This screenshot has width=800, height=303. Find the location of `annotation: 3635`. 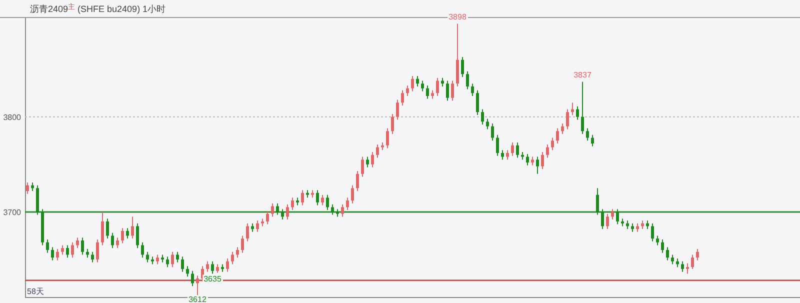

annotation: 3635 is located at coordinates (213, 279).